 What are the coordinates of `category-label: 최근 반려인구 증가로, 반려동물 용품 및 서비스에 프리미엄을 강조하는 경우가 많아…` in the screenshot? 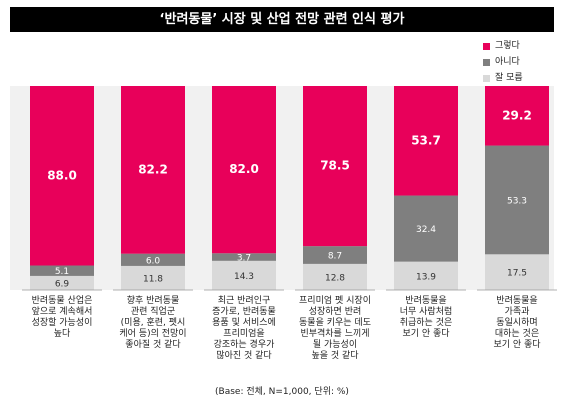 It's located at (244, 328).